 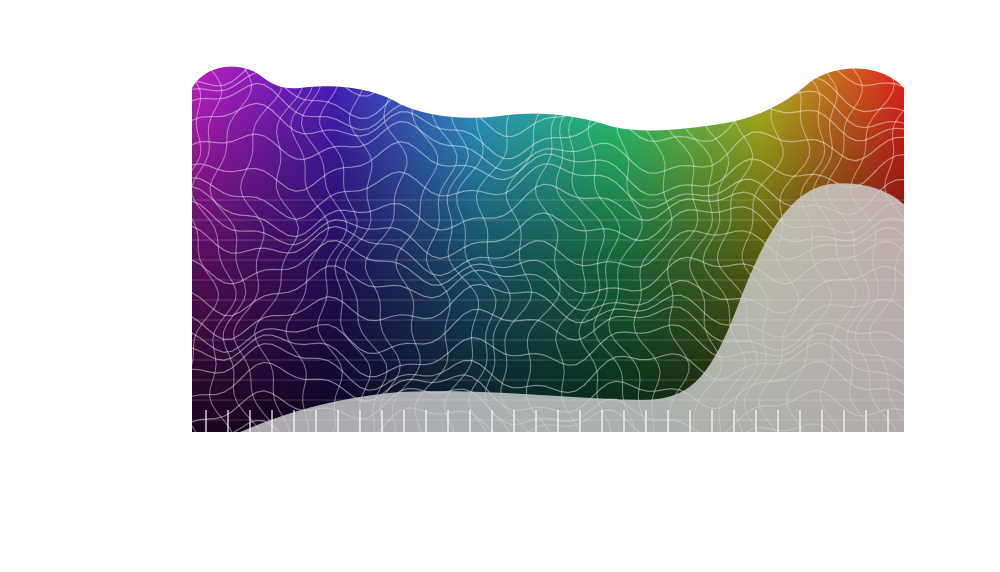 What do you see at coordinates (547, 421) in the screenshot?
I see `tick-marks` at bounding box center [547, 421].